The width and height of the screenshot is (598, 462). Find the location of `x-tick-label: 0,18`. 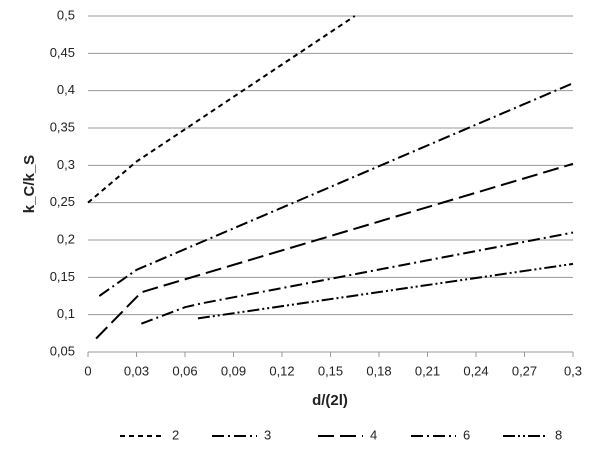

x-tick-label: 0,18 is located at coordinates (378, 370).